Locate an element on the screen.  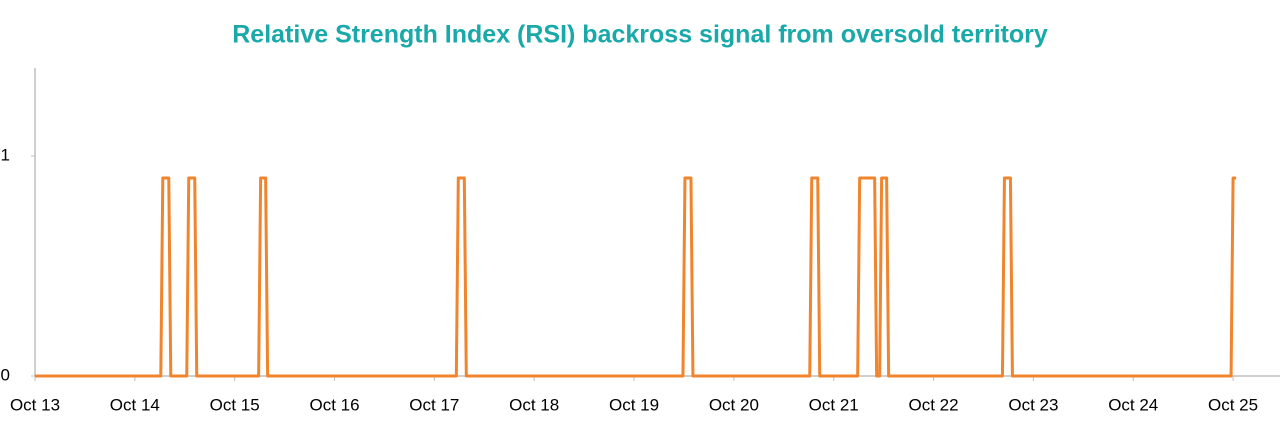
x-tick-label: Oct 18 is located at coordinates (534, 404).